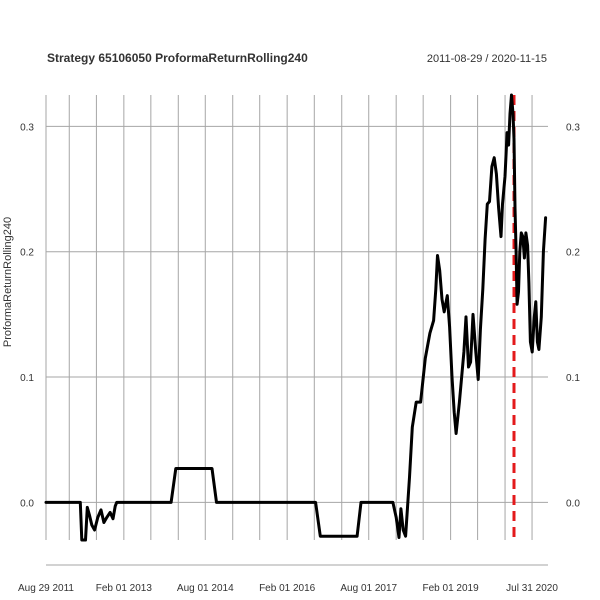  I want to click on y-tick-label-right: 0.2, so click(573, 253).